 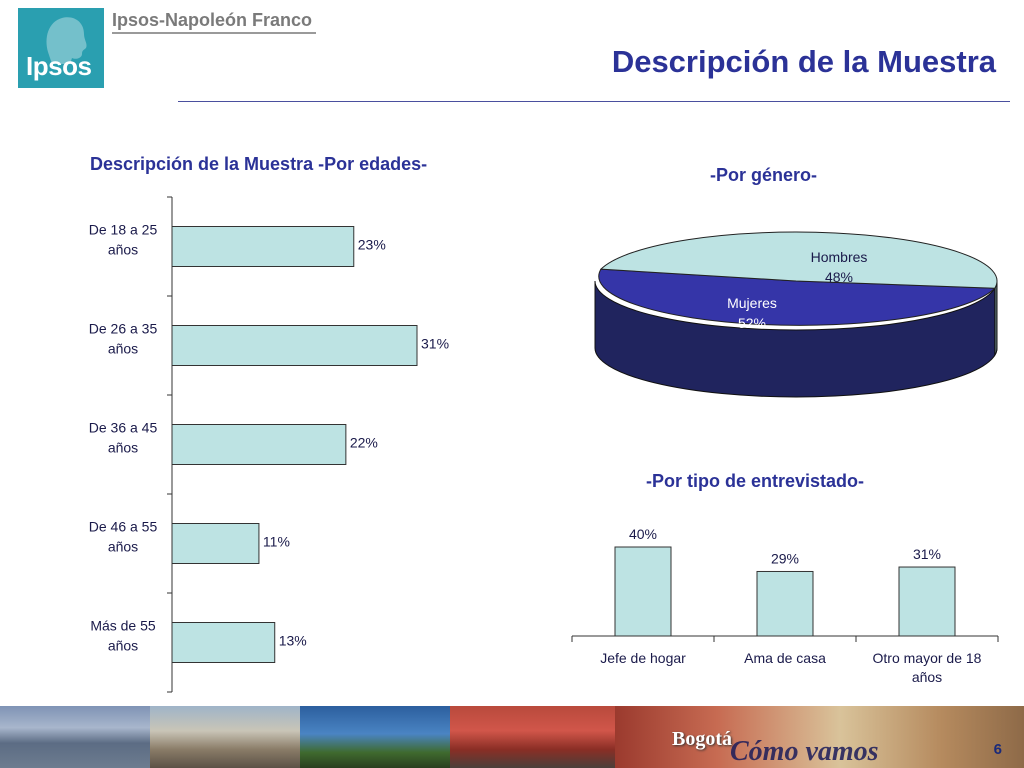 I want to click on type-value-label: 31%, so click(x=927, y=554).